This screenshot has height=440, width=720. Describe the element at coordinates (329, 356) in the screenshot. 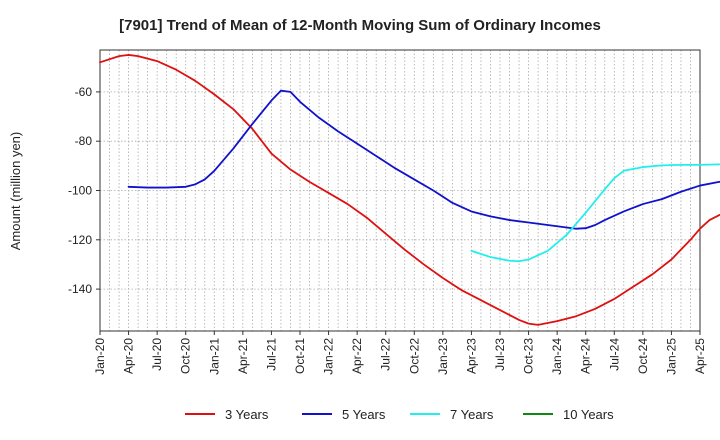

I see `x-tick-label: Jan-22` at that location.